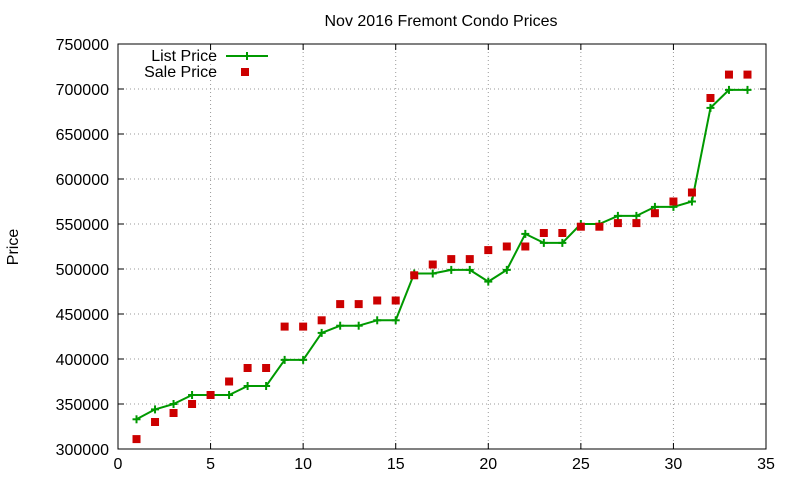  Describe the element at coordinates (118, 464) in the screenshot. I see `x-tick-label: 0` at that location.